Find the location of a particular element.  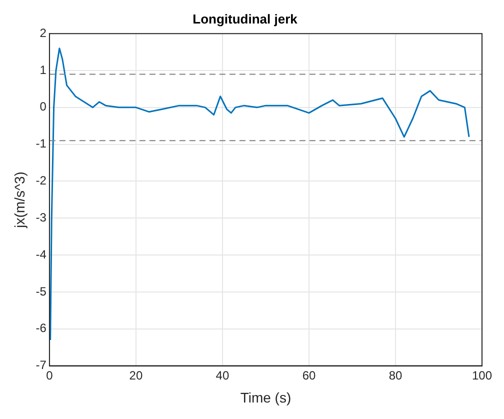

y-axis-title: jx(m/s^3) is located at coordinates (19, 200).